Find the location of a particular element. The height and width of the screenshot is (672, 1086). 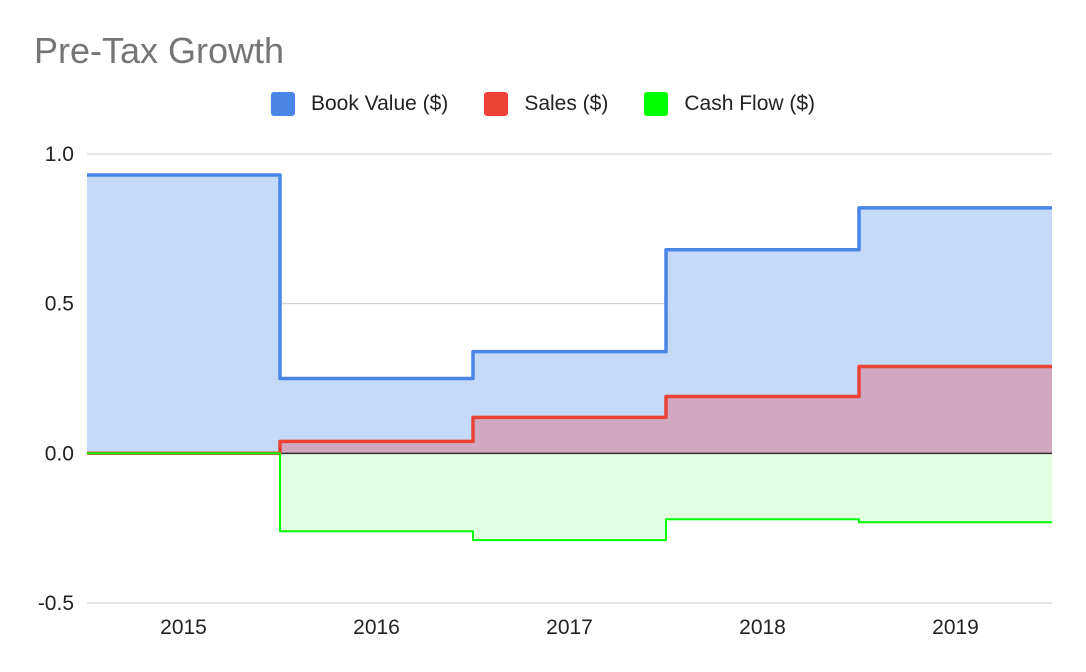

legend-item-book-value: Book Value ($) is located at coordinates (359, 104).